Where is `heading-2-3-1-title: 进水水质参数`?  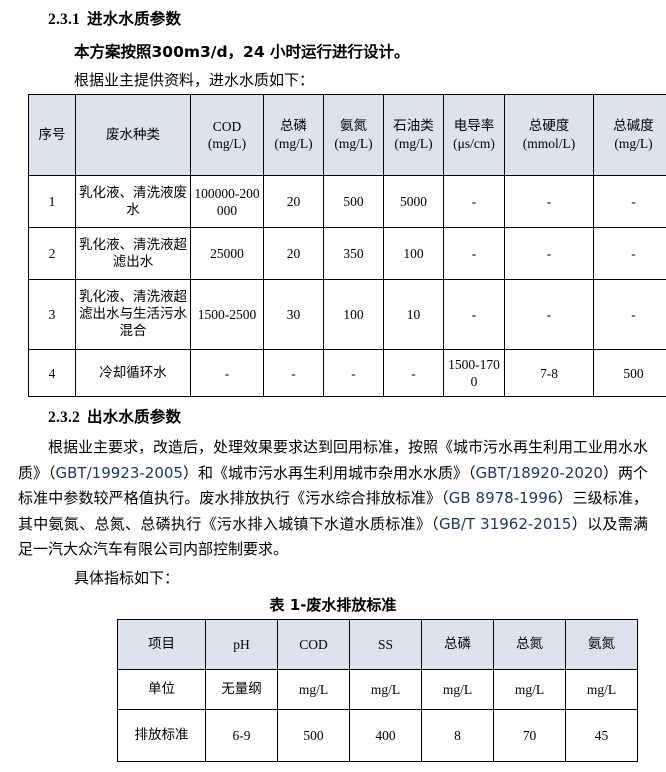
heading-2-3-1-title: 进水水质参数 is located at coordinates (134, 19).